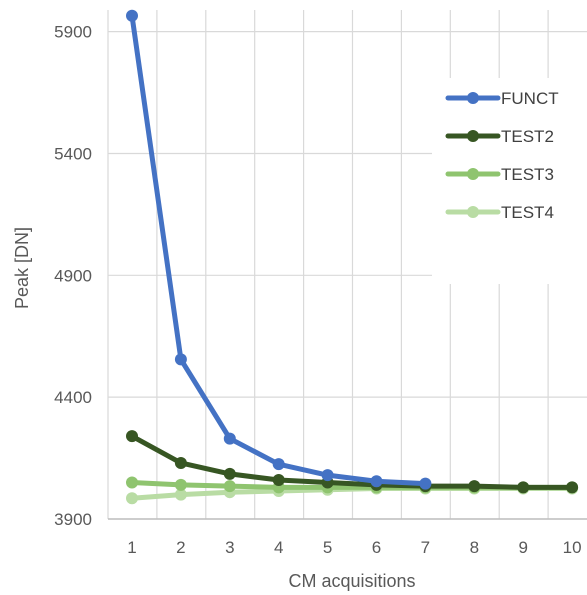 The image size is (587, 595). I want to click on legend-label: TEST2, so click(527, 136).